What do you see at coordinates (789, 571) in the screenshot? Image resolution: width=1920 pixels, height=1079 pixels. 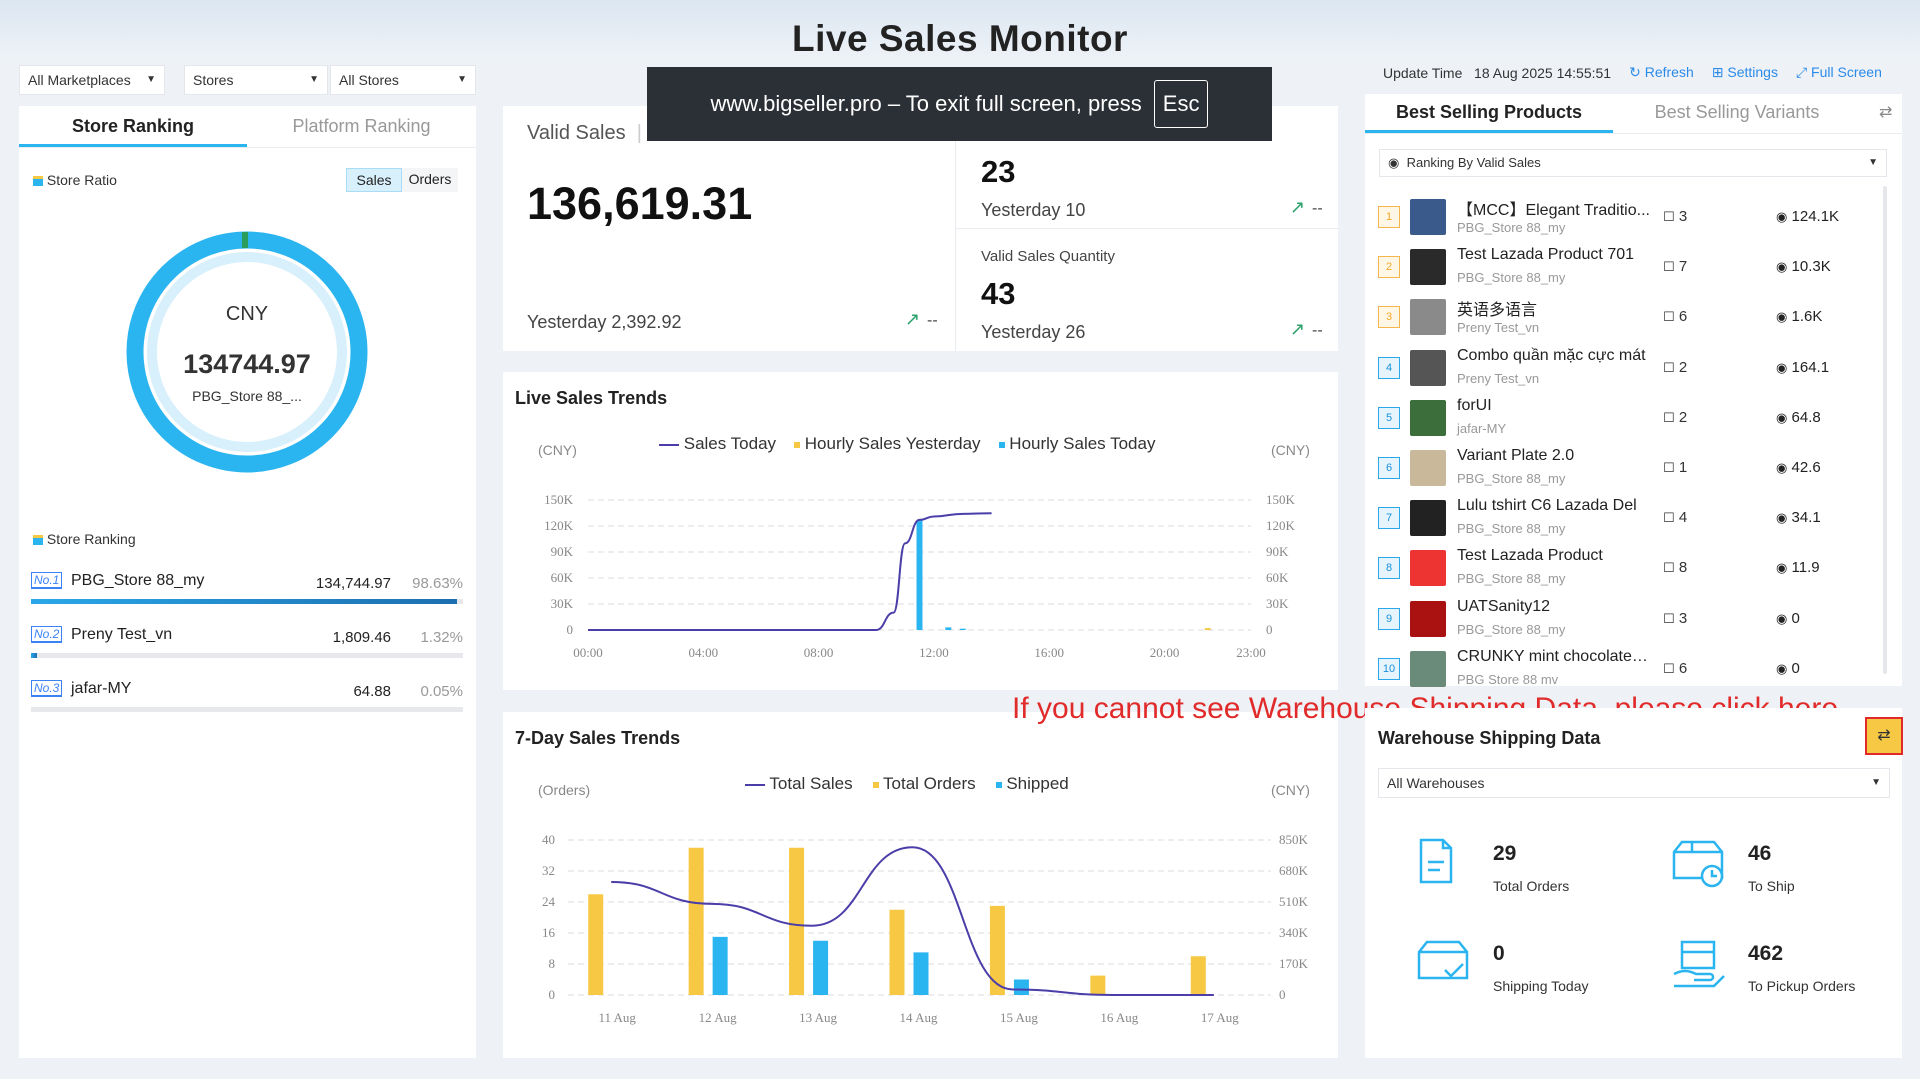 I see `sales-today-line` at bounding box center [789, 571].